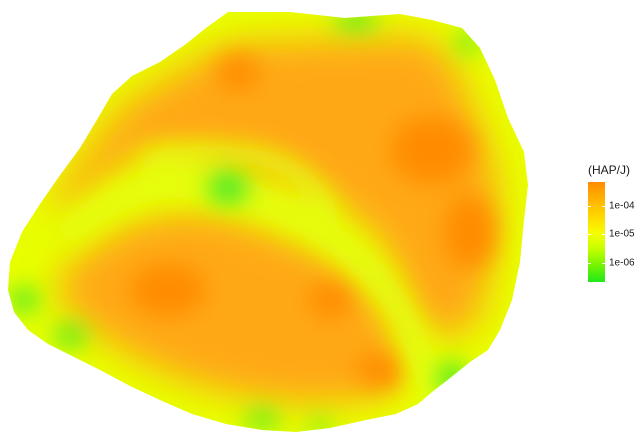 This screenshot has width=644, height=434. What do you see at coordinates (622, 206) in the screenshot?
I see `legend-tick-label: 1e-04` at bounding box center [622, 206].